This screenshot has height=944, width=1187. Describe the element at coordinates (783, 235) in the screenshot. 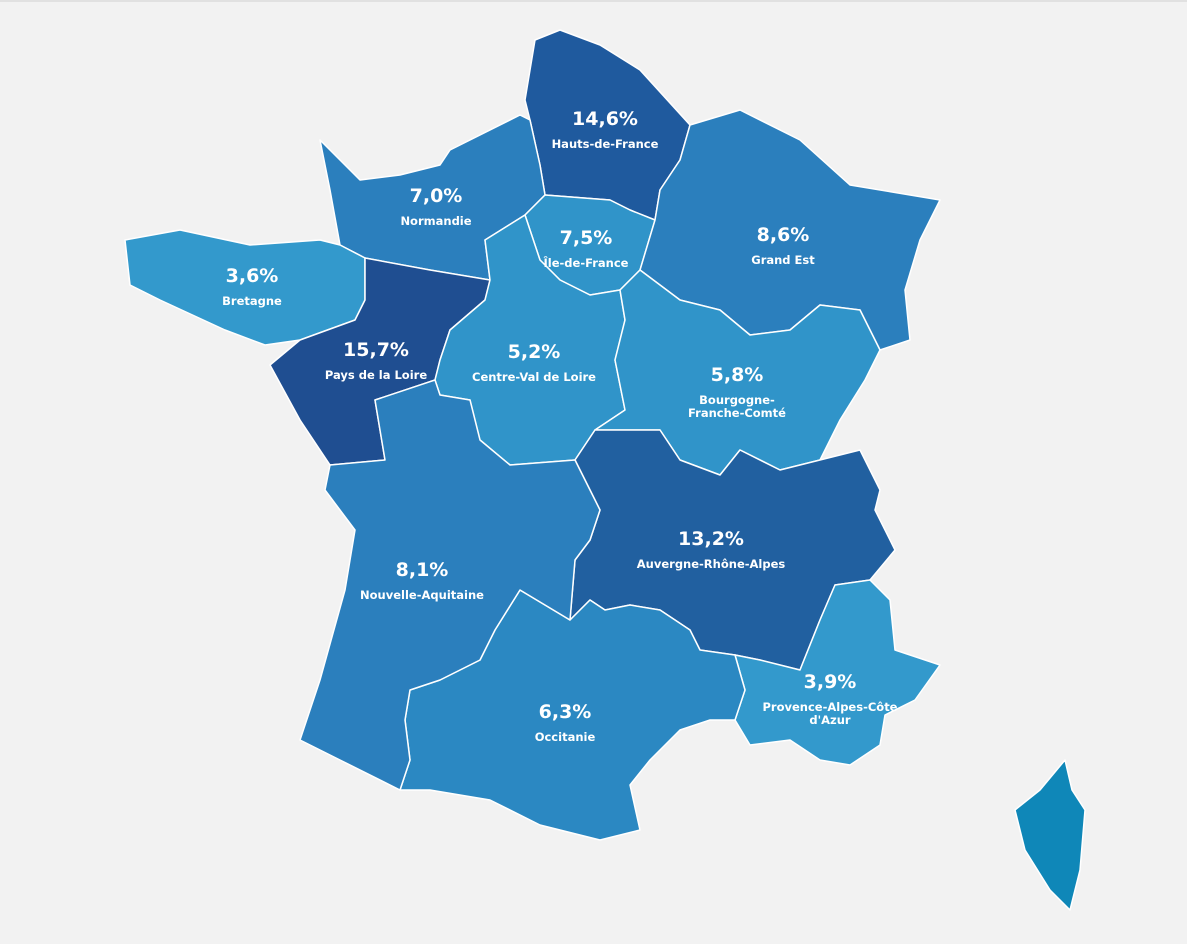

I see `region-value: 8,6%` at that location.